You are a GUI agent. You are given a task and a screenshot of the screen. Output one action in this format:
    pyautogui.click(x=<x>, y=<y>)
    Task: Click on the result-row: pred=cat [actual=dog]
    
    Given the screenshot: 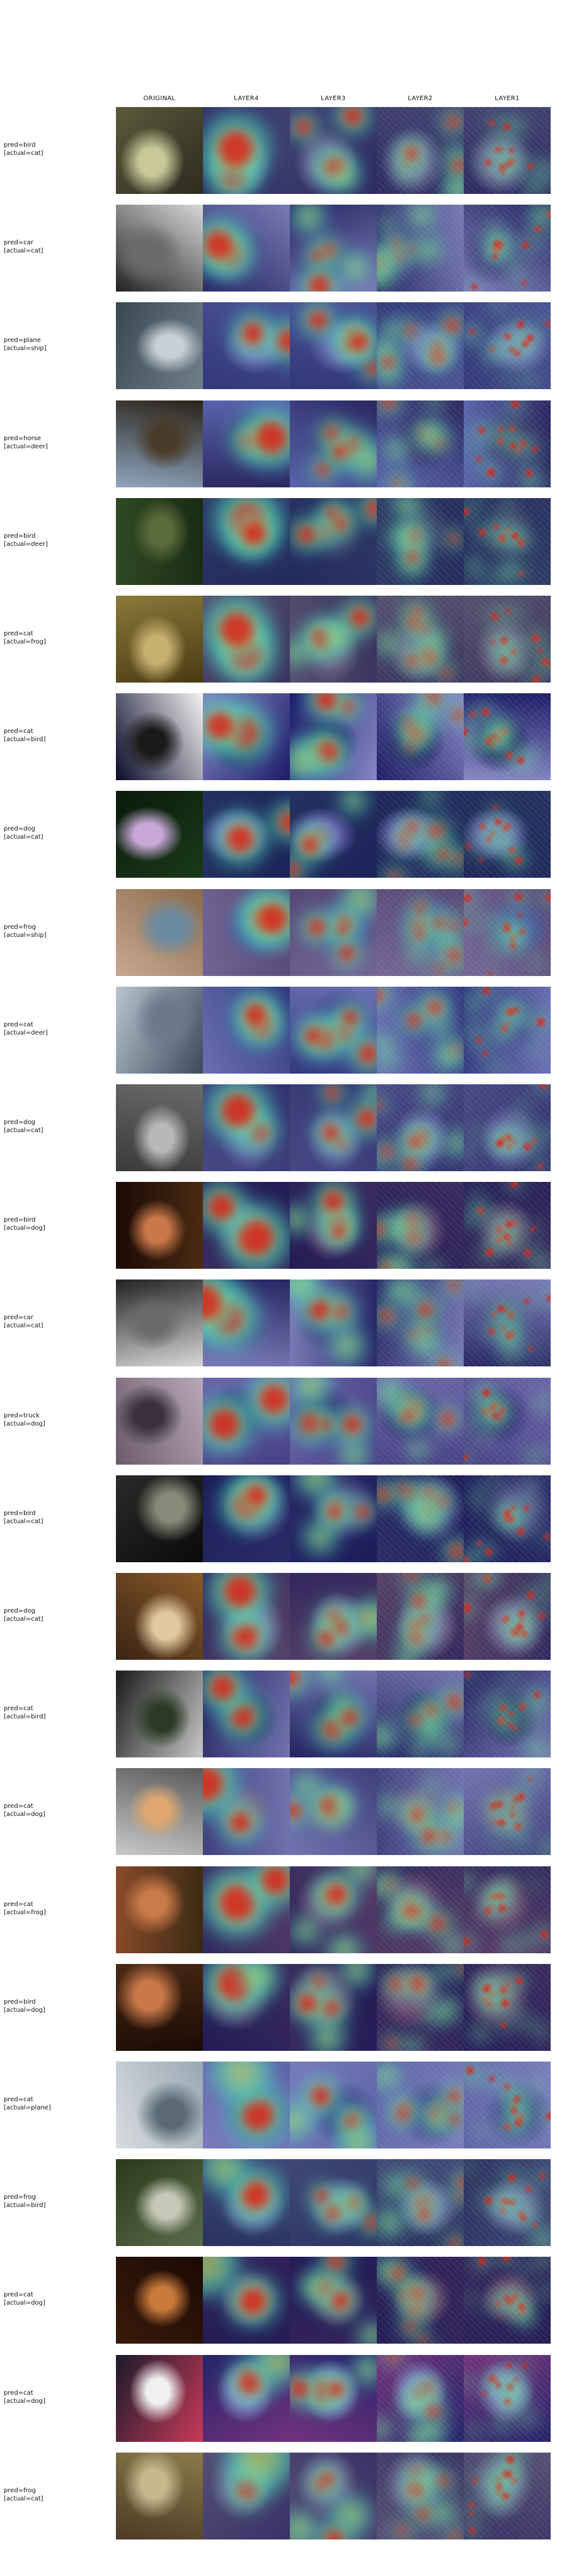 What is the action you would take?
    pyautogui.click(x=281, y=2300)
    